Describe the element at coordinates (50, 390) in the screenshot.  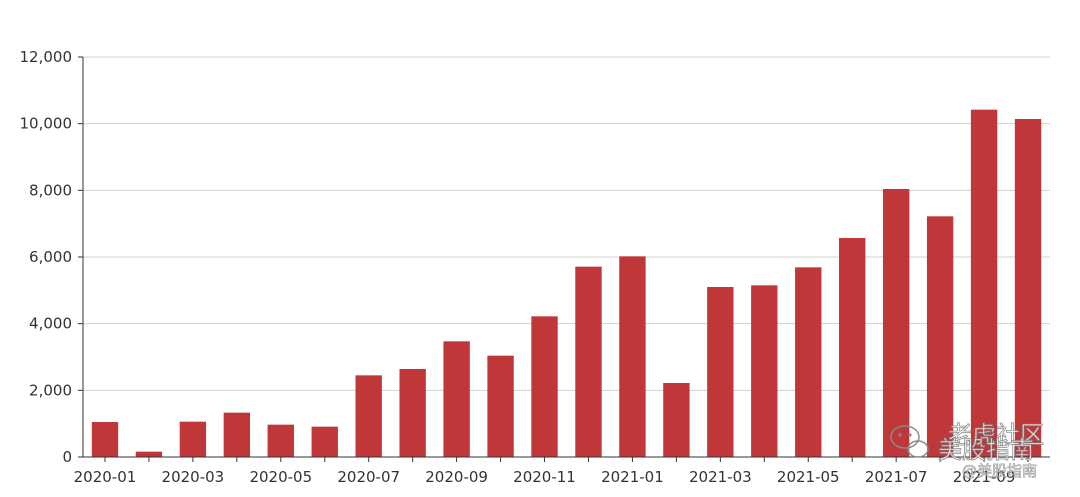
I see `y-tick-label: 2,000` at that location.